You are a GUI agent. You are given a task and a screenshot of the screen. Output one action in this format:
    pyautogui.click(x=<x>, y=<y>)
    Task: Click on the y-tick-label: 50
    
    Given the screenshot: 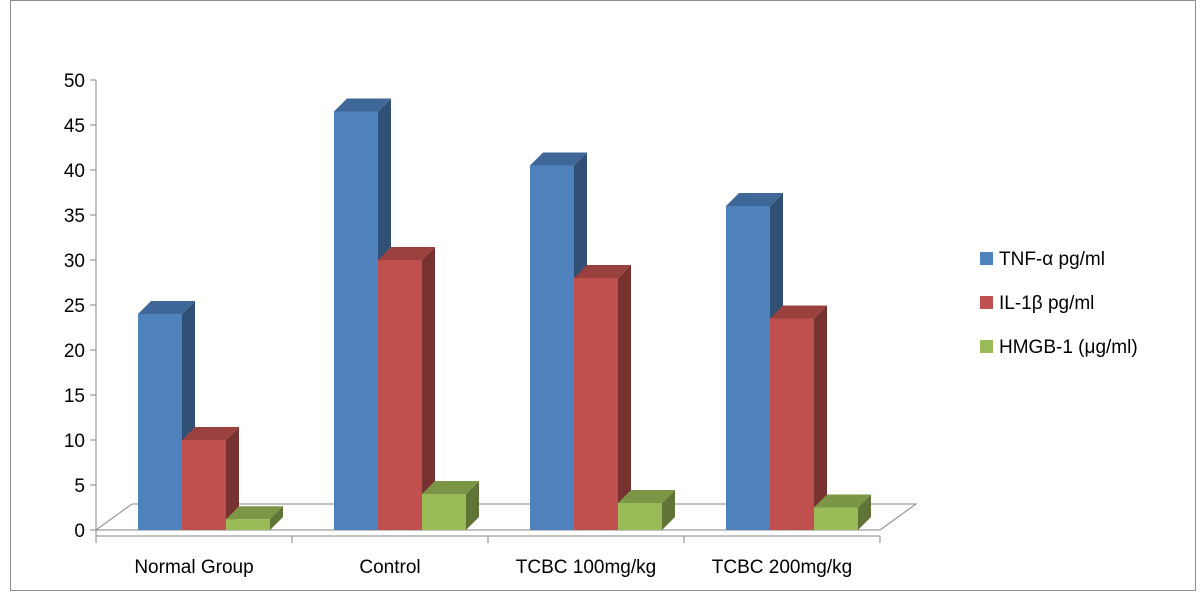 What is the action you would take?
    pyautogui.click(x=74, y=81)
    